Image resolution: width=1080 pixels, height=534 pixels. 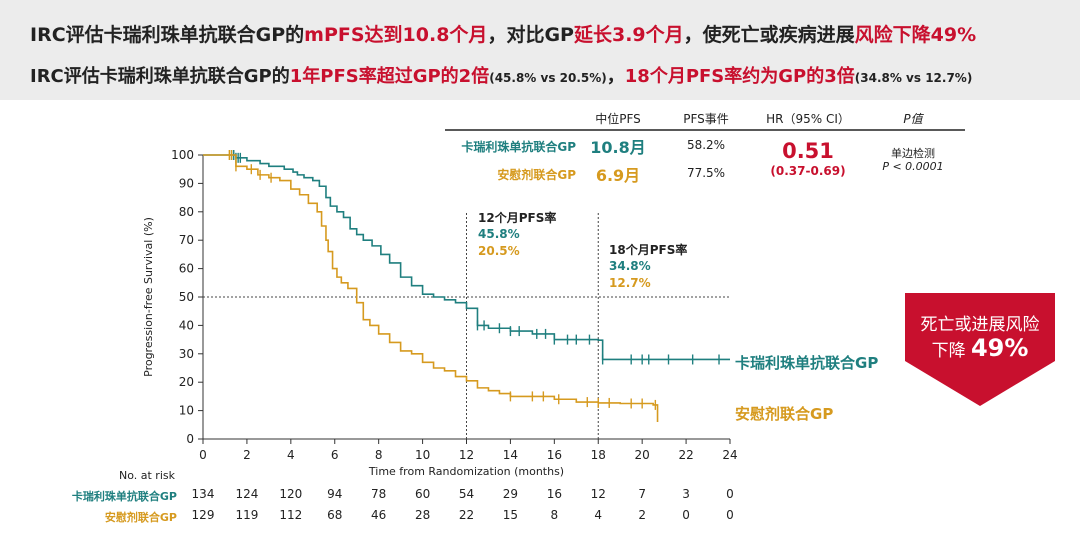 I want to click on line1-segment-5: 风险下降49%, so click(x=915, y=35).